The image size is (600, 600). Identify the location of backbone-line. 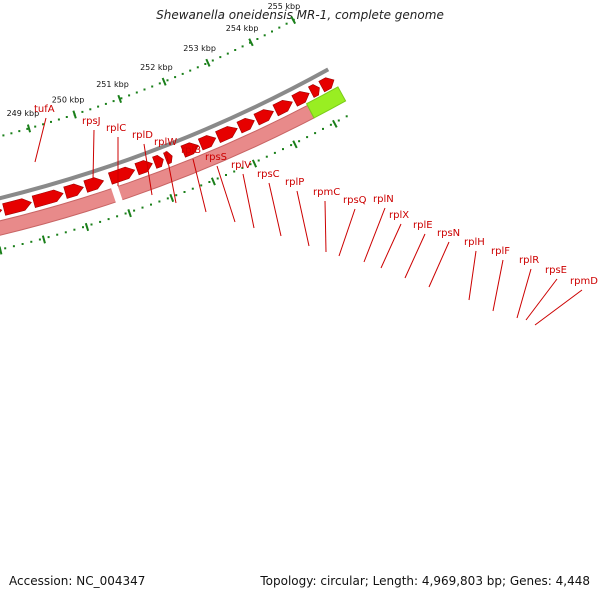
(165, 134).